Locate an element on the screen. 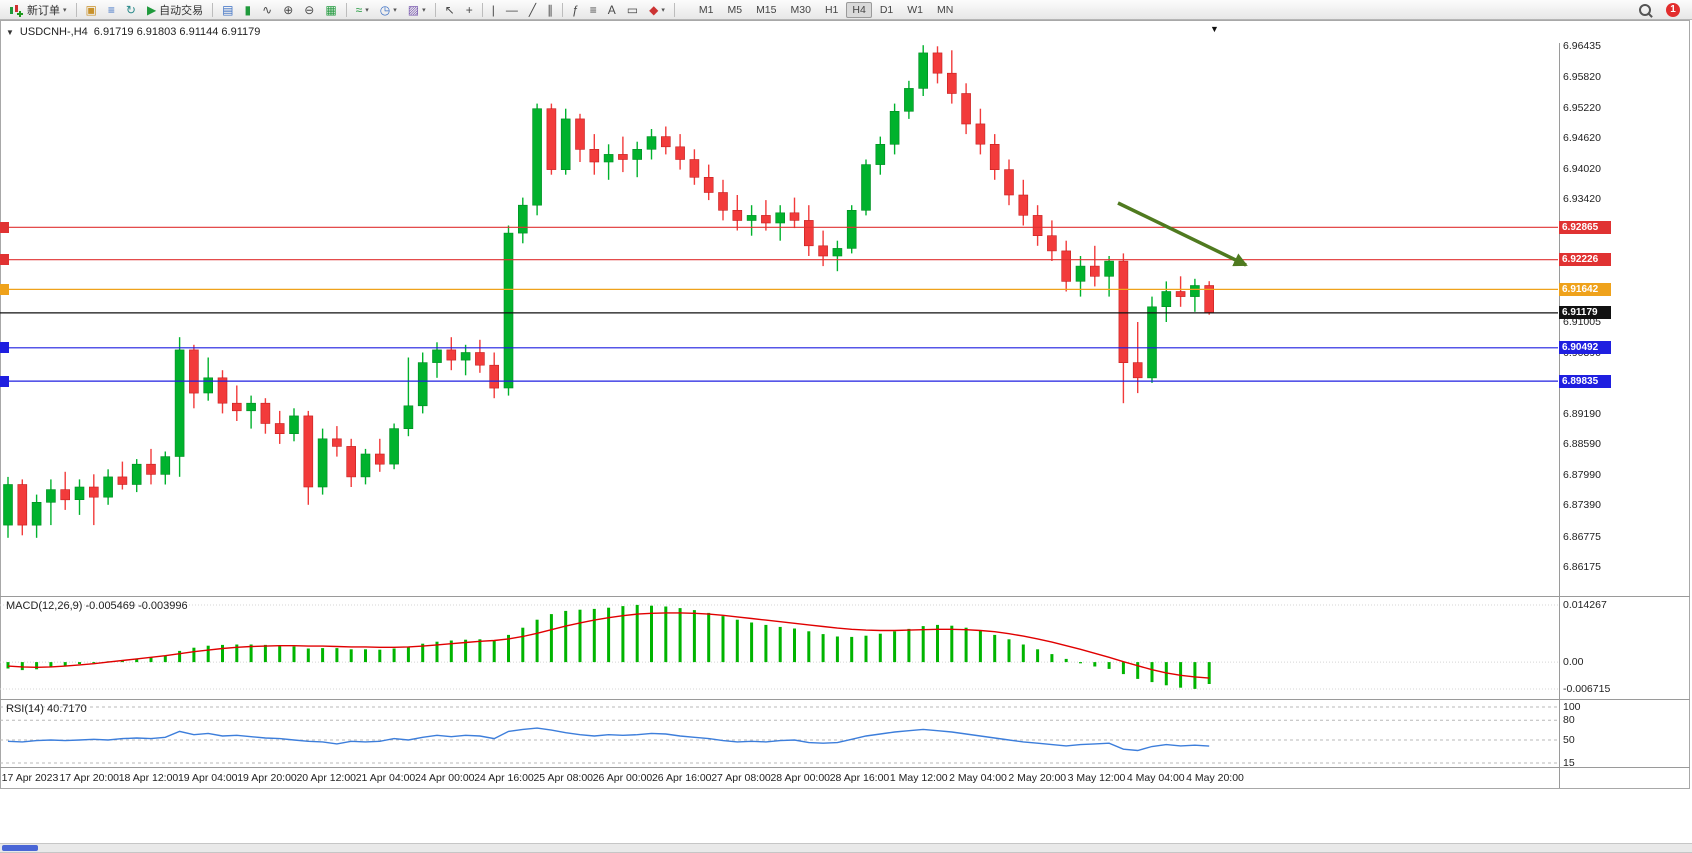 This screenshot has height=853, width=1692. trendline-button: ╱ is located at coordinates (532, 9).